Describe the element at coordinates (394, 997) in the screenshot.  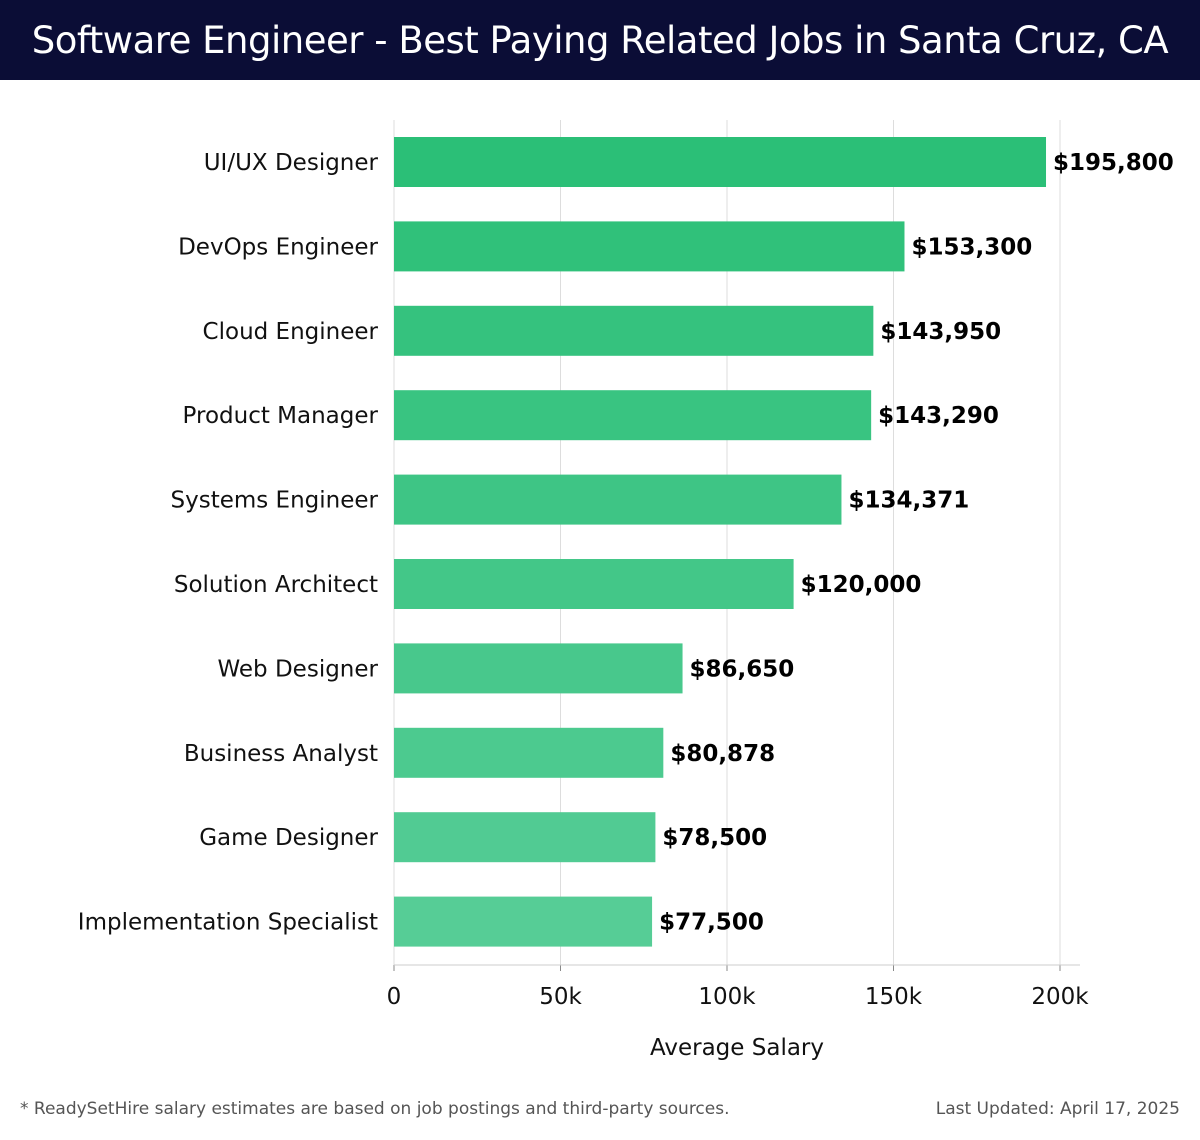
I see `x-tick-label: 0` at that location.